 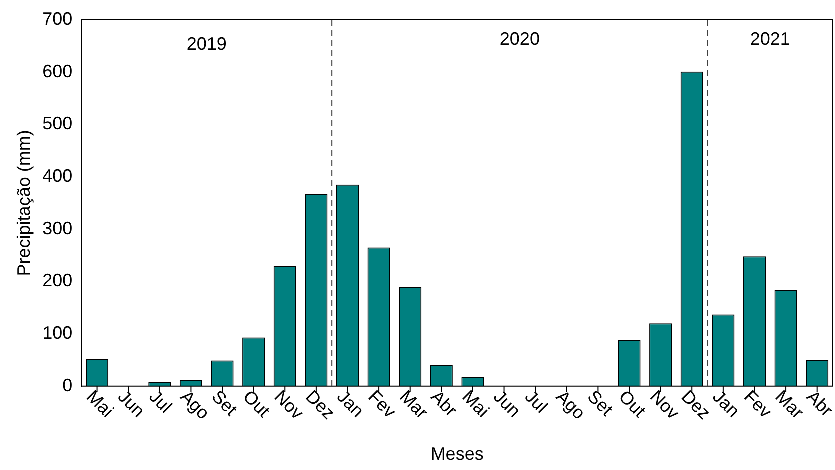 What do you see at coordinates (206, 44) in the screenshot?
I see `annotation: 2019` at bounding box center [206, 44].